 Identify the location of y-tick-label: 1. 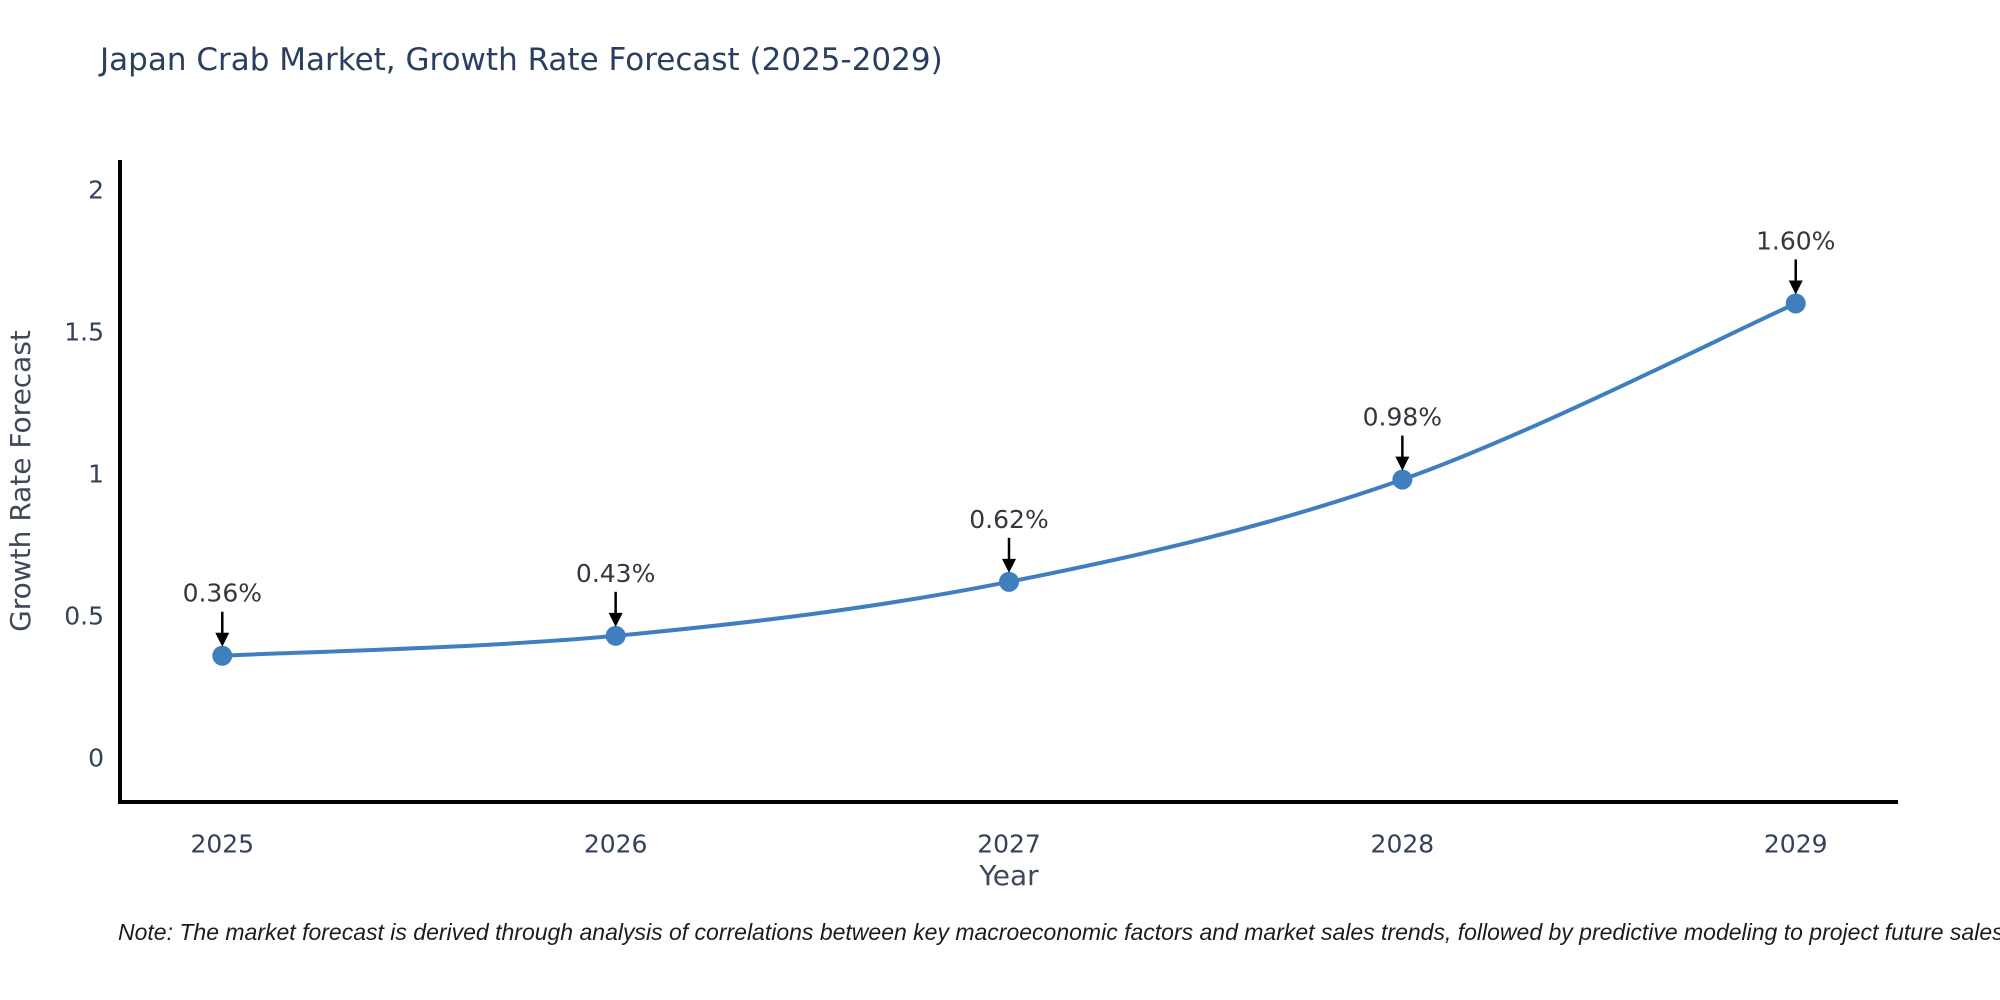
(96, 473).